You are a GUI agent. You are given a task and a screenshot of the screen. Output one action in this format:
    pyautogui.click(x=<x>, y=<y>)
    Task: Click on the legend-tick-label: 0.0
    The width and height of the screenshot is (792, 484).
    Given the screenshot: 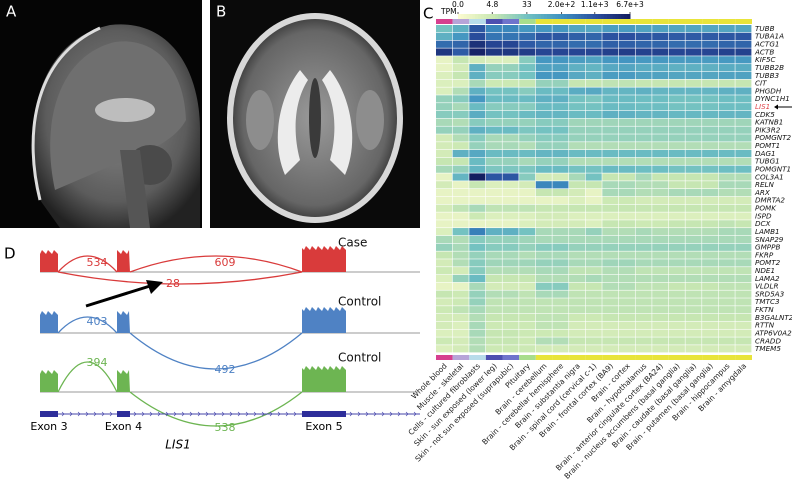 What is the action you would take?
    pyautogui.click(x=458, y=4)
    